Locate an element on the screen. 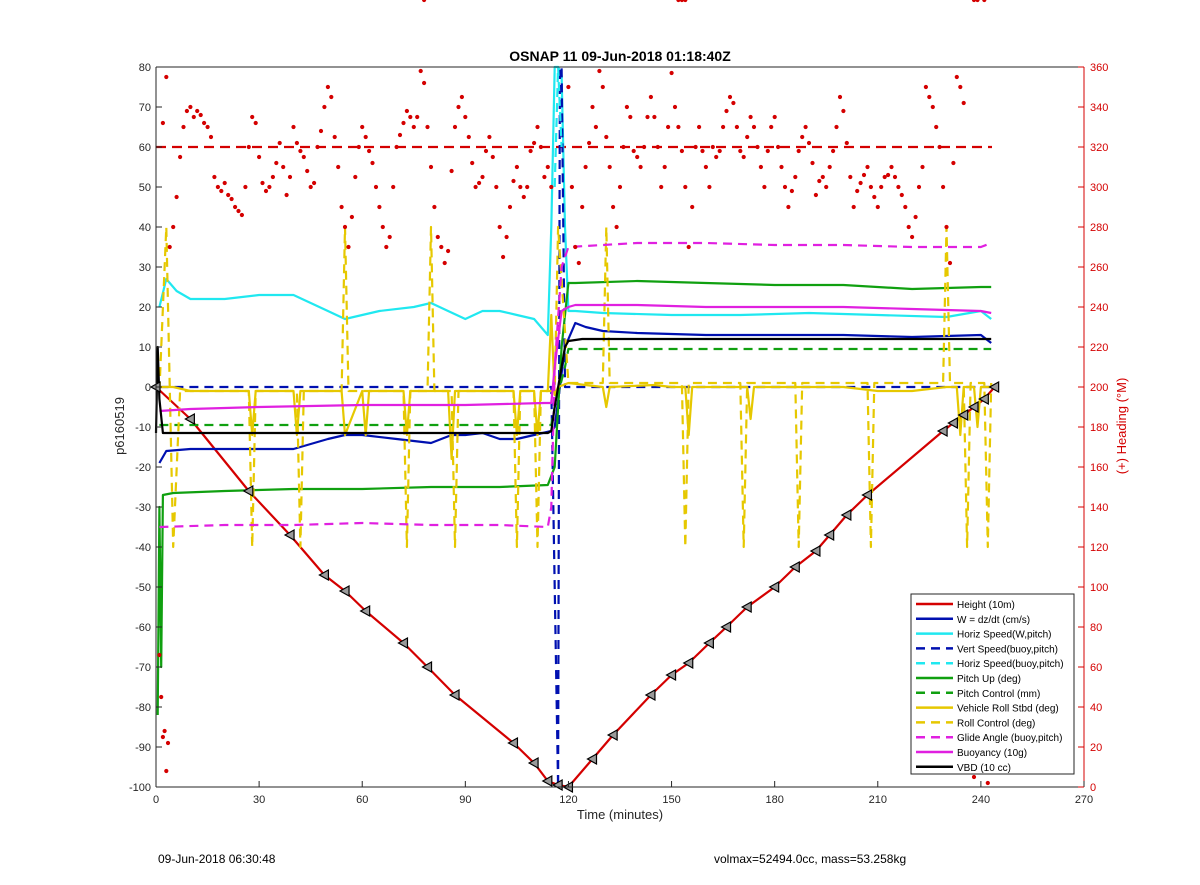  y-right-tick-label: 120 is located at coordinates (1099, 548).